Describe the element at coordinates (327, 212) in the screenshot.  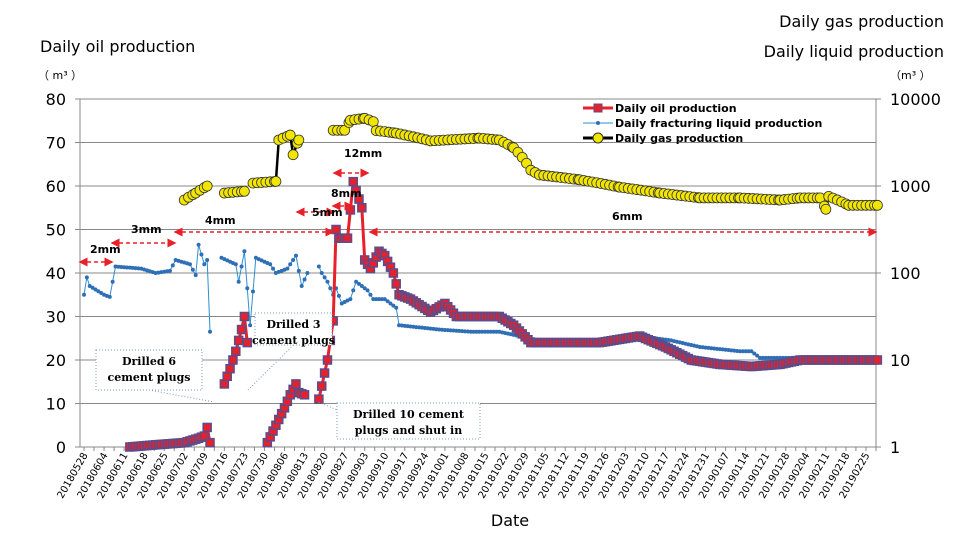
I see `choke-size-label: 5mm` at that location.